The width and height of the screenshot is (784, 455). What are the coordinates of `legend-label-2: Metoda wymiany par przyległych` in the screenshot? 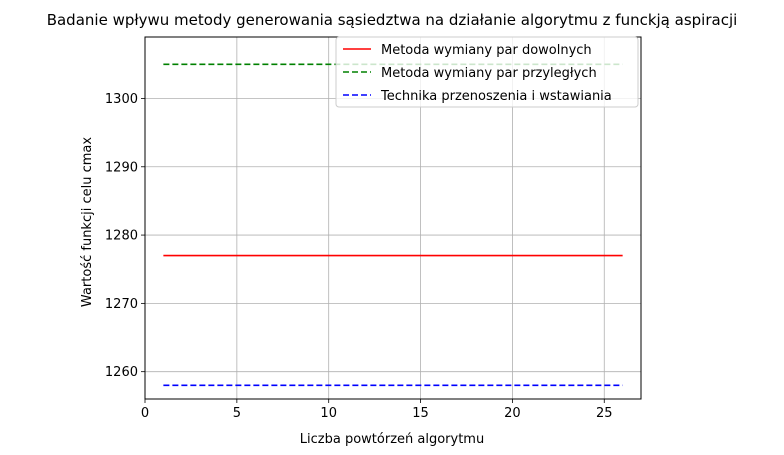 It's located at (489, 73).